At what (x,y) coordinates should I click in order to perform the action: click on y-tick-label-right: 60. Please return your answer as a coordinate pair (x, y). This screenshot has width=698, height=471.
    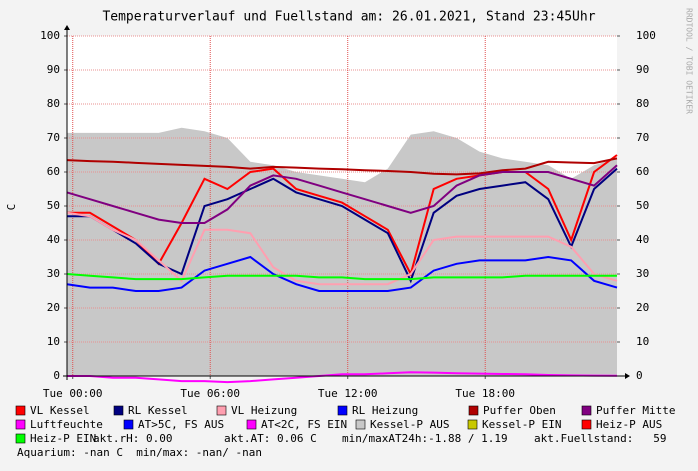
    Looking at the image, I should click on (642, 171).